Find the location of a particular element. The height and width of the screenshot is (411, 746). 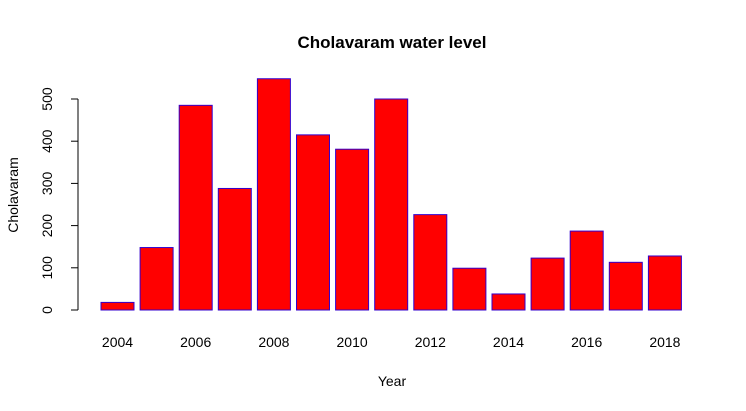

bar-2016 is located at coordinates (586, 270).